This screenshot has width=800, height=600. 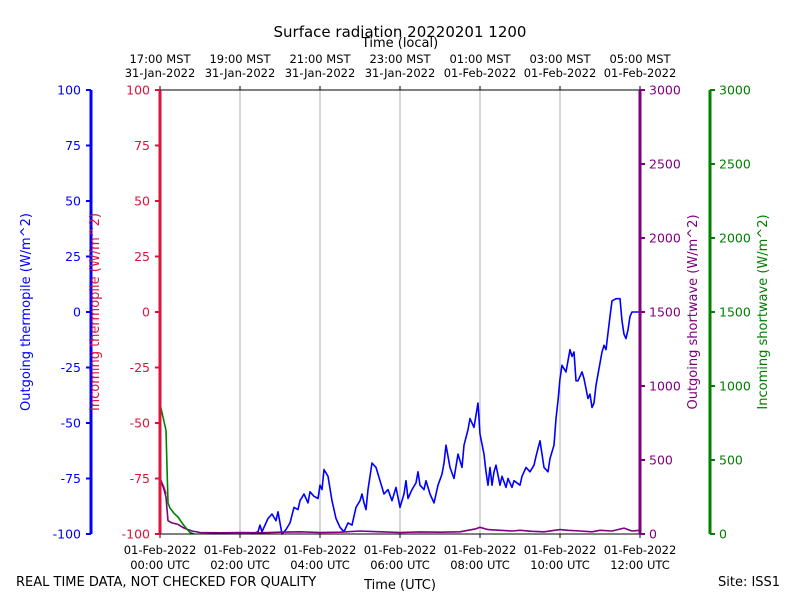 I want to click on x-axis-utc-label: Time (UTC), so click(x=399, y=585).